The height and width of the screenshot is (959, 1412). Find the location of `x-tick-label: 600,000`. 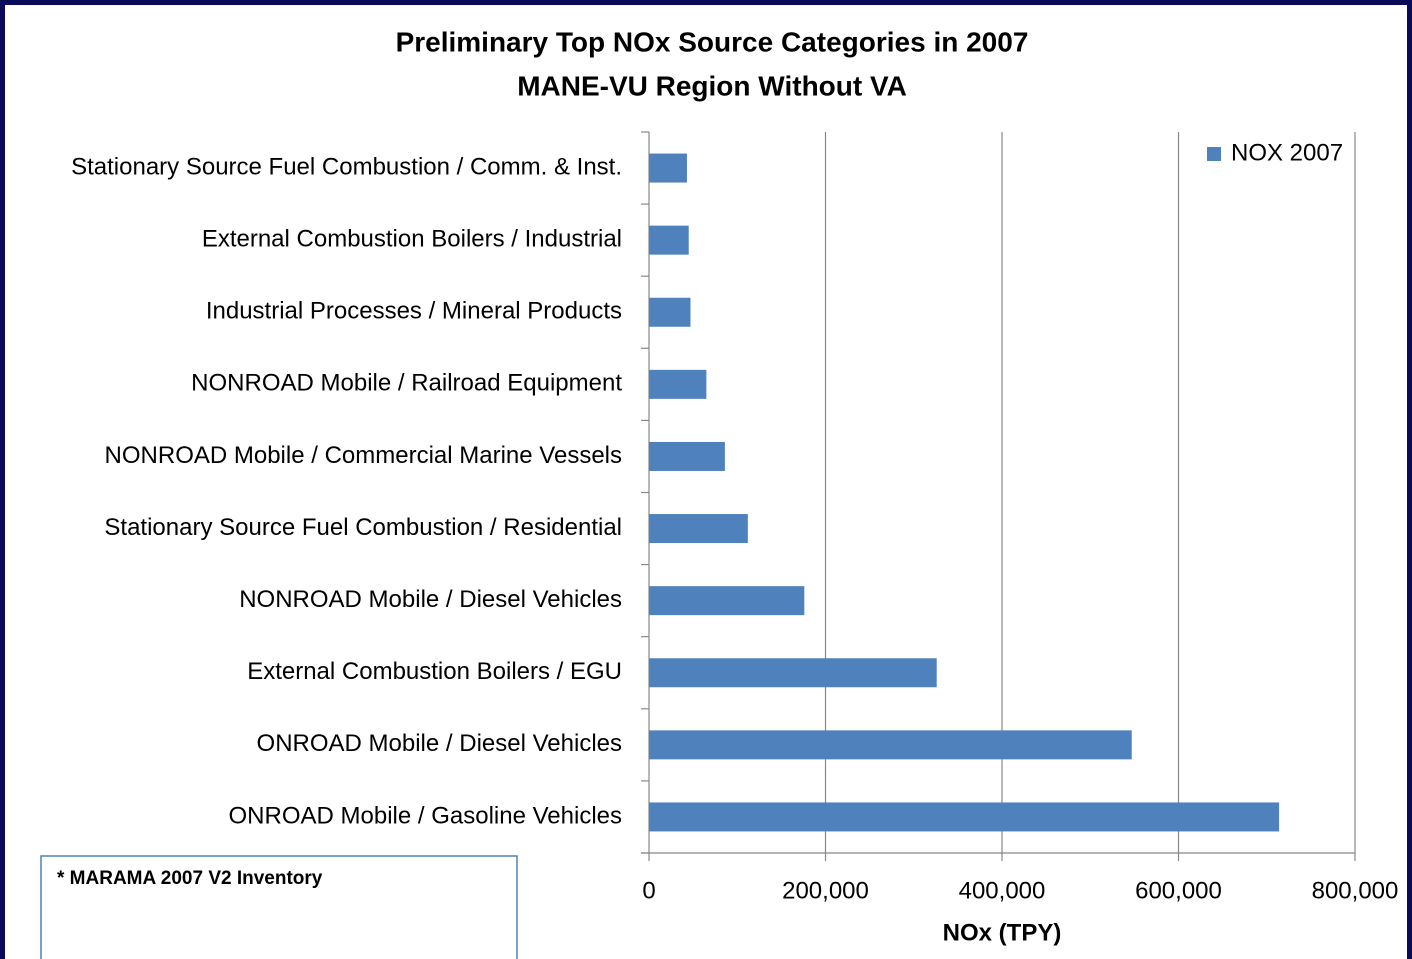

x-tick-label: 600,000 is located at coordinates (1178, 890).